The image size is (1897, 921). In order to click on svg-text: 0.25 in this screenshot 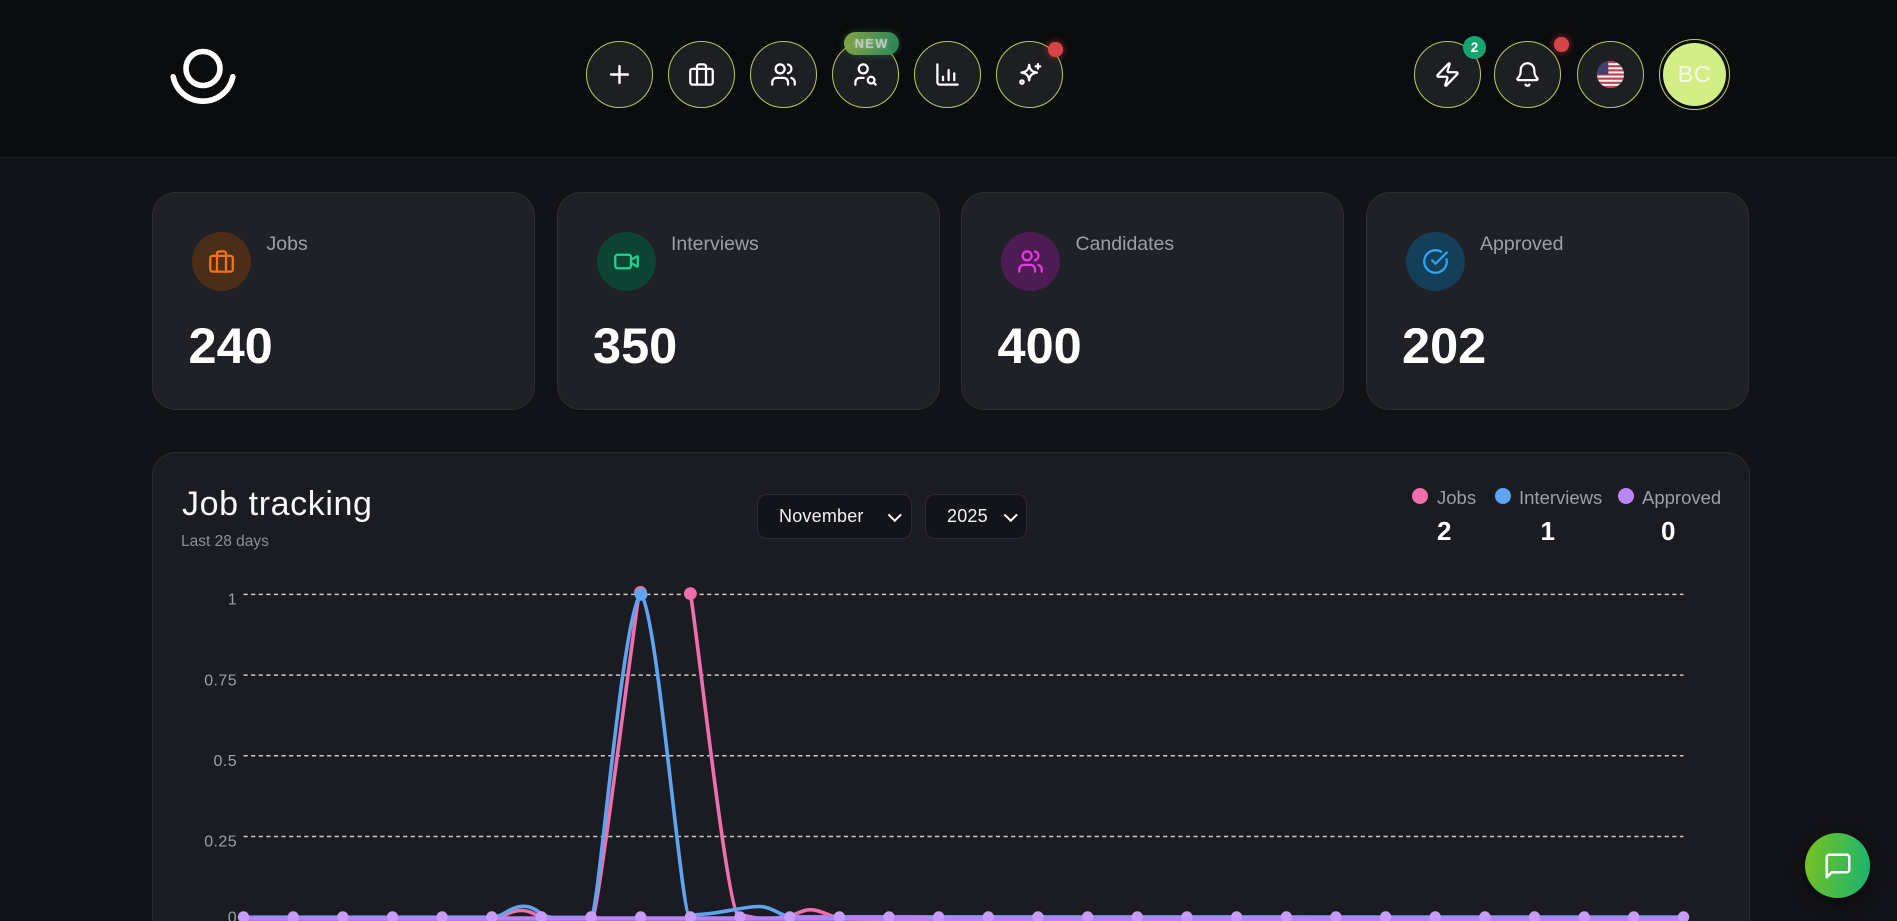, I will do `click(220, 842)`.